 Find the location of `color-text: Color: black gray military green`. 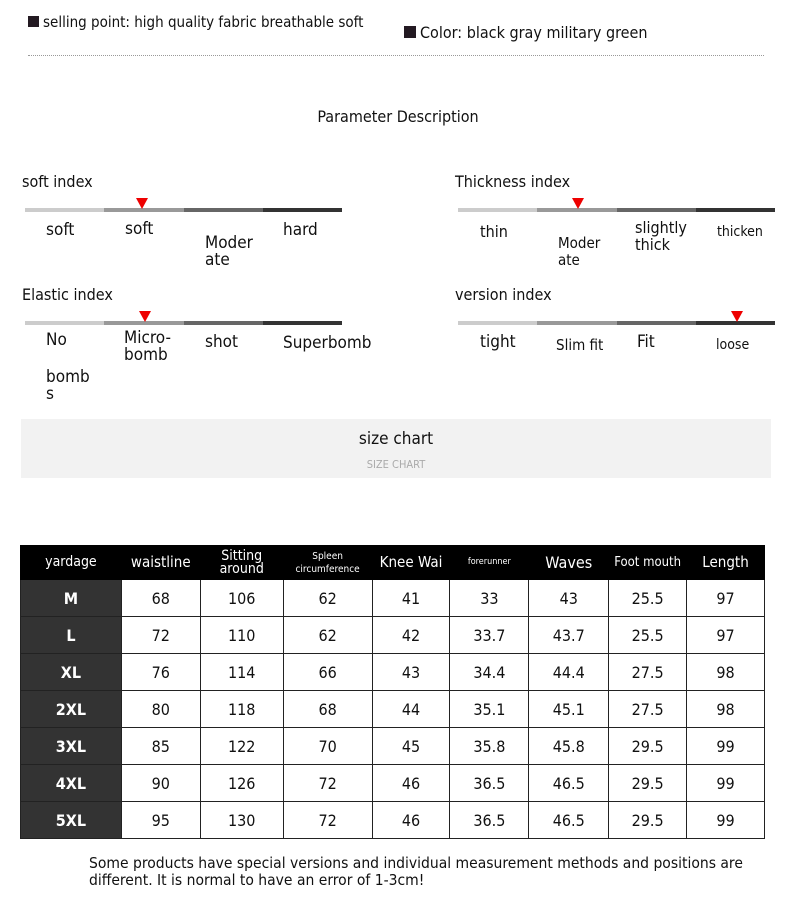

color-text: Color: black gray military green is located at coordinates (534, 32).